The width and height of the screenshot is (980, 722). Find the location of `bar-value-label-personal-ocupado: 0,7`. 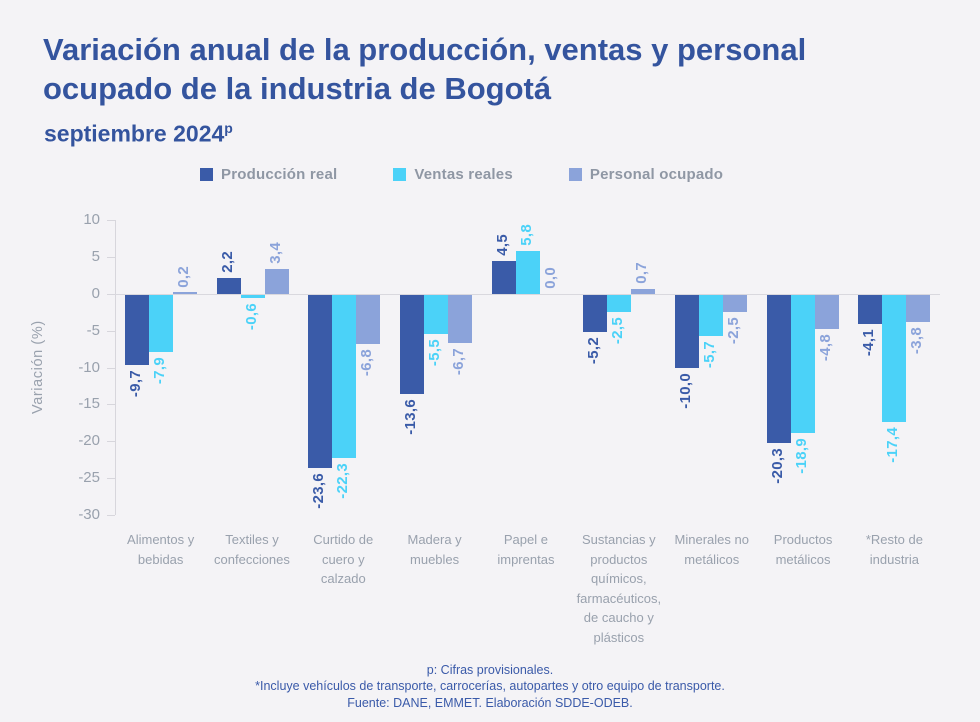

bar-value-label-personal-ocupado: 0,7 is located at coordinates (642, 272).